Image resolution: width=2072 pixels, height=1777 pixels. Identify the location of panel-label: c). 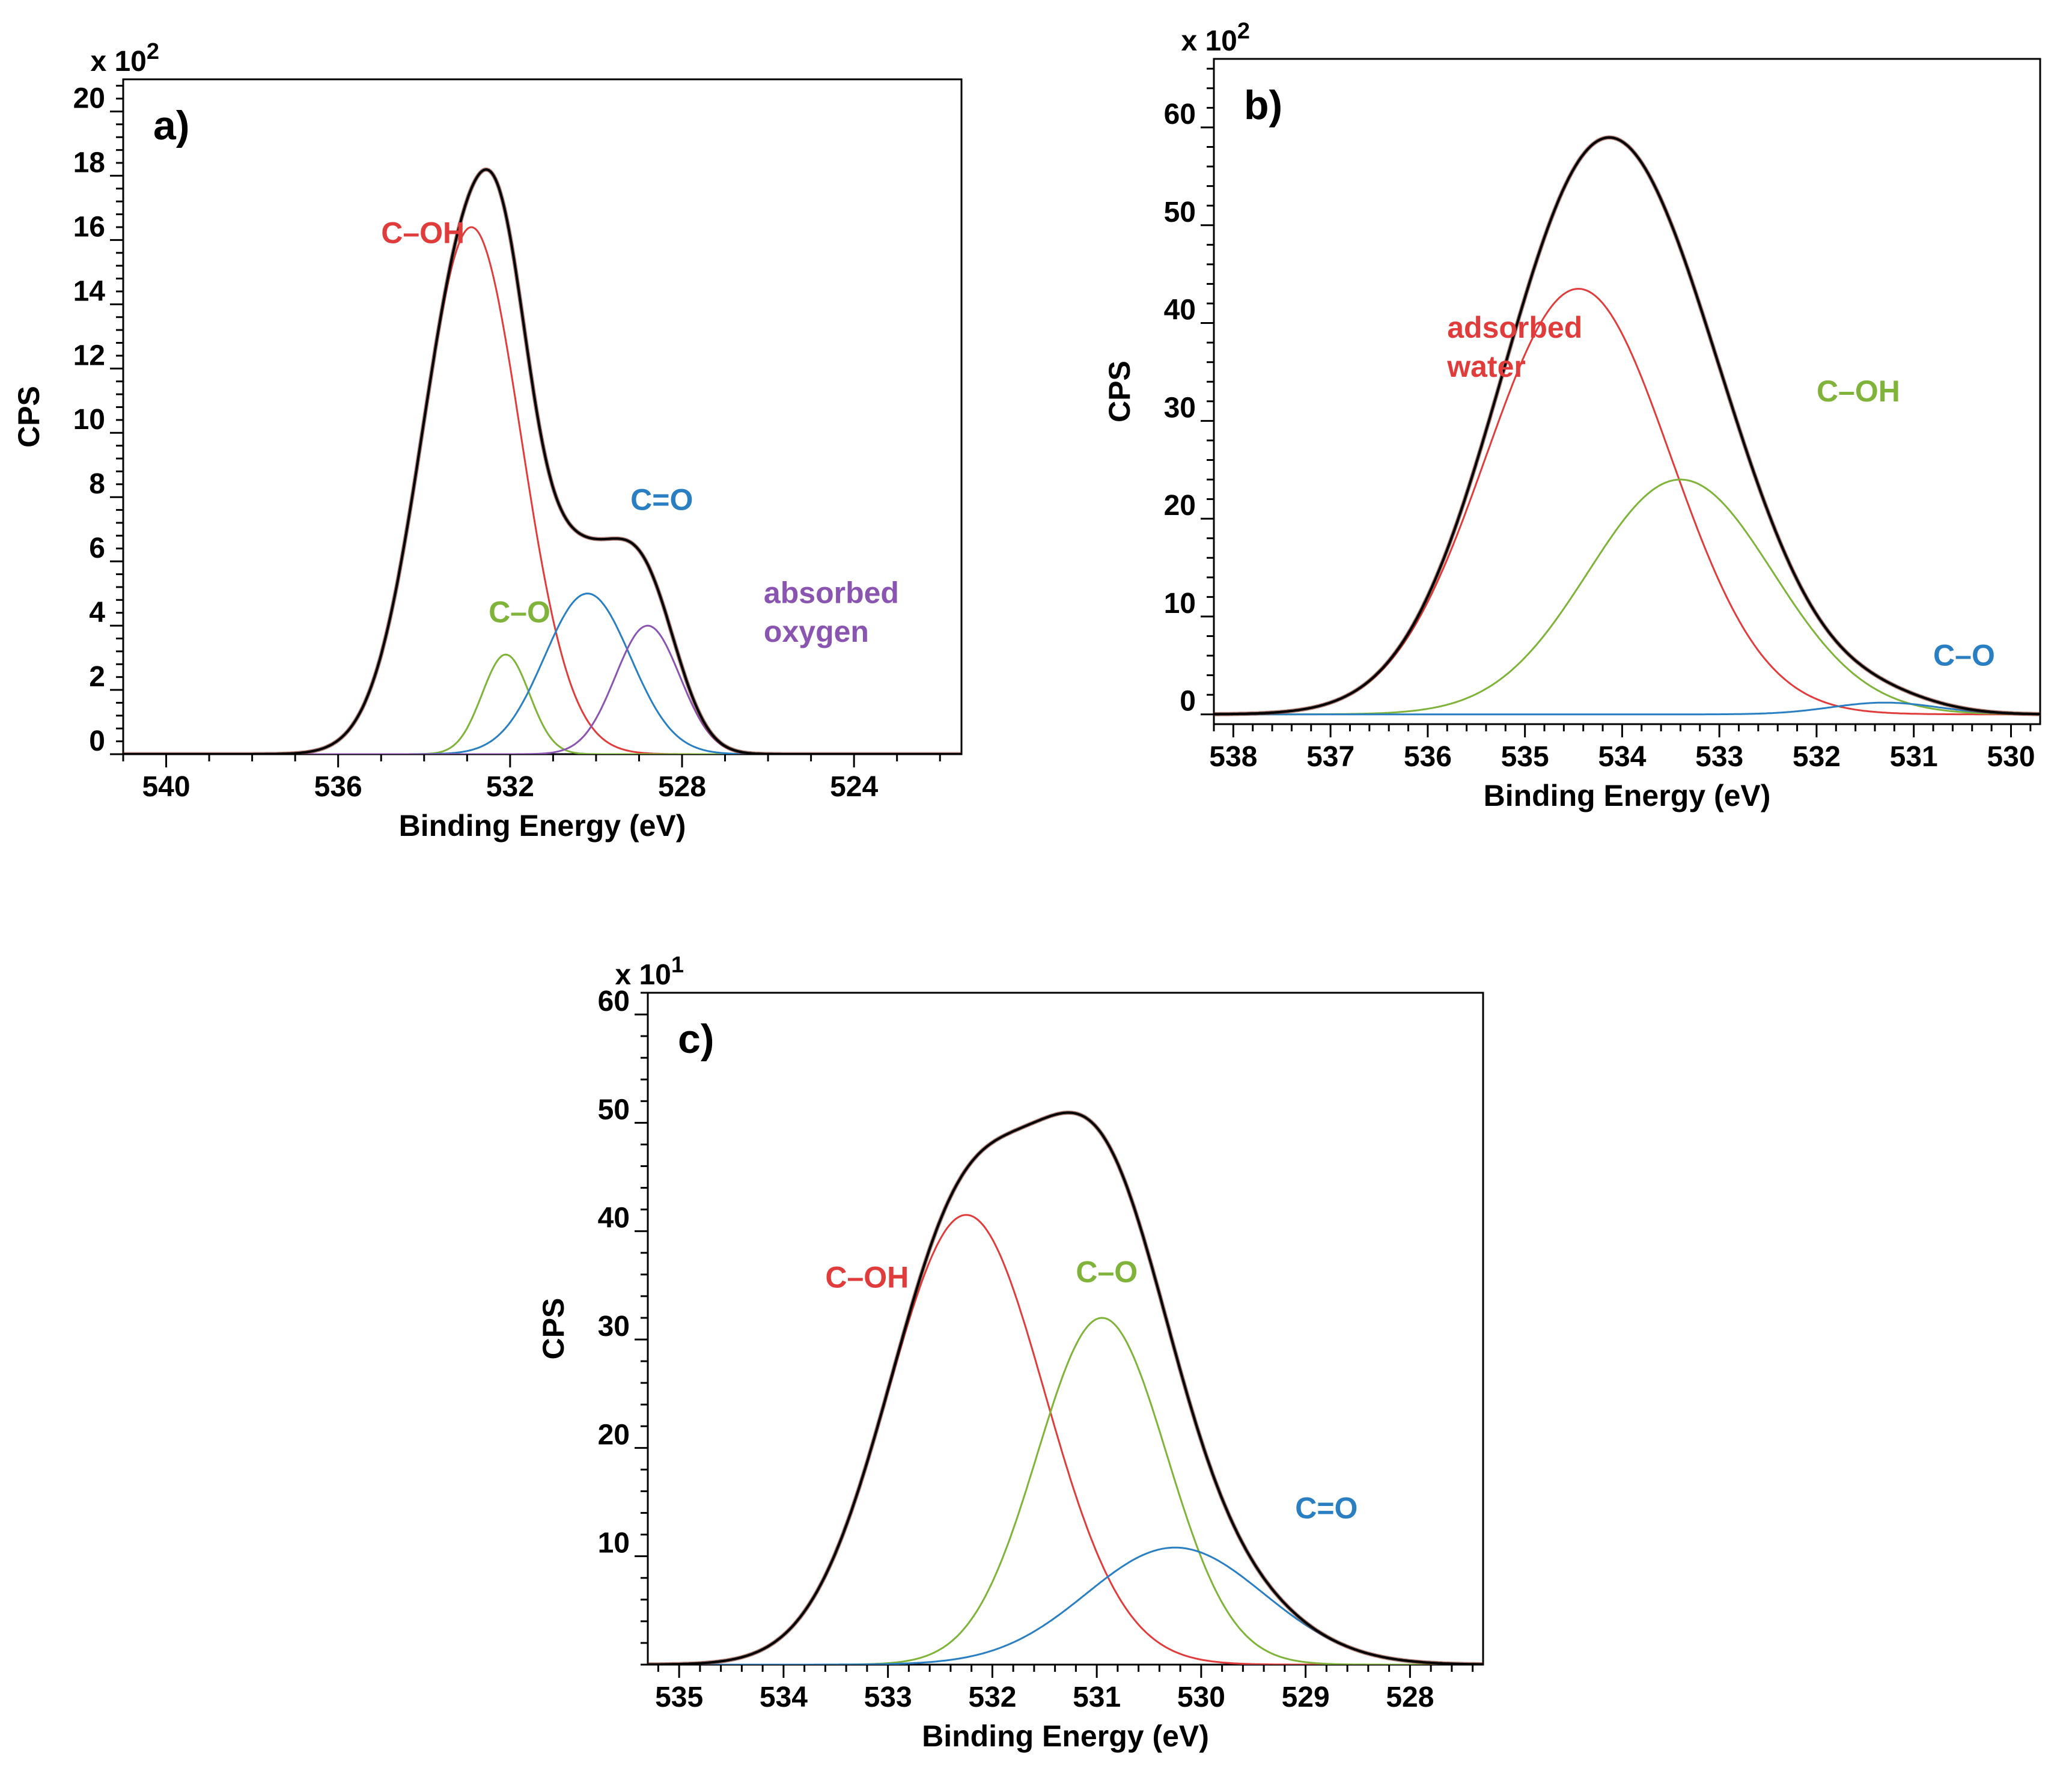
(696, 1039).